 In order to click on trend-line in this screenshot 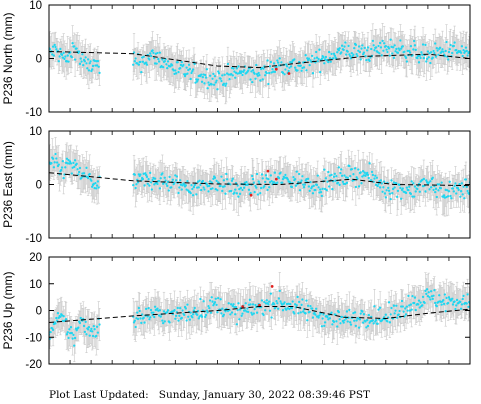, I will do `click(259, 179)`.